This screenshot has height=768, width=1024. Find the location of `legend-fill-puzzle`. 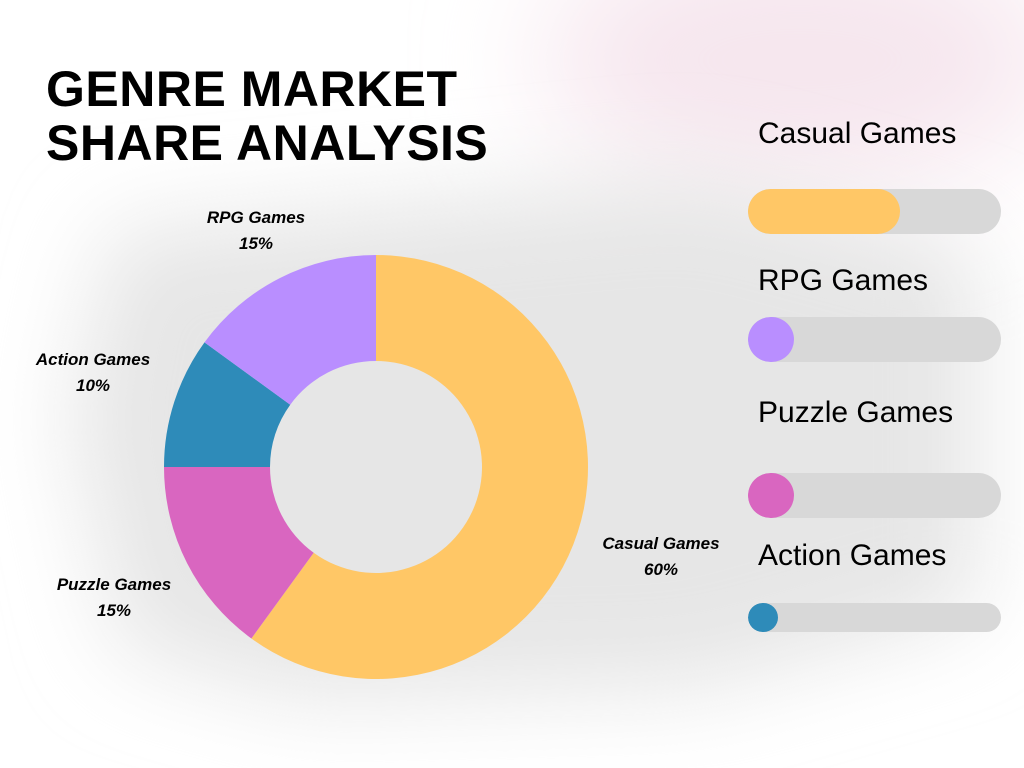

legend-fill-puzzle is located at coordinates (771, 495).